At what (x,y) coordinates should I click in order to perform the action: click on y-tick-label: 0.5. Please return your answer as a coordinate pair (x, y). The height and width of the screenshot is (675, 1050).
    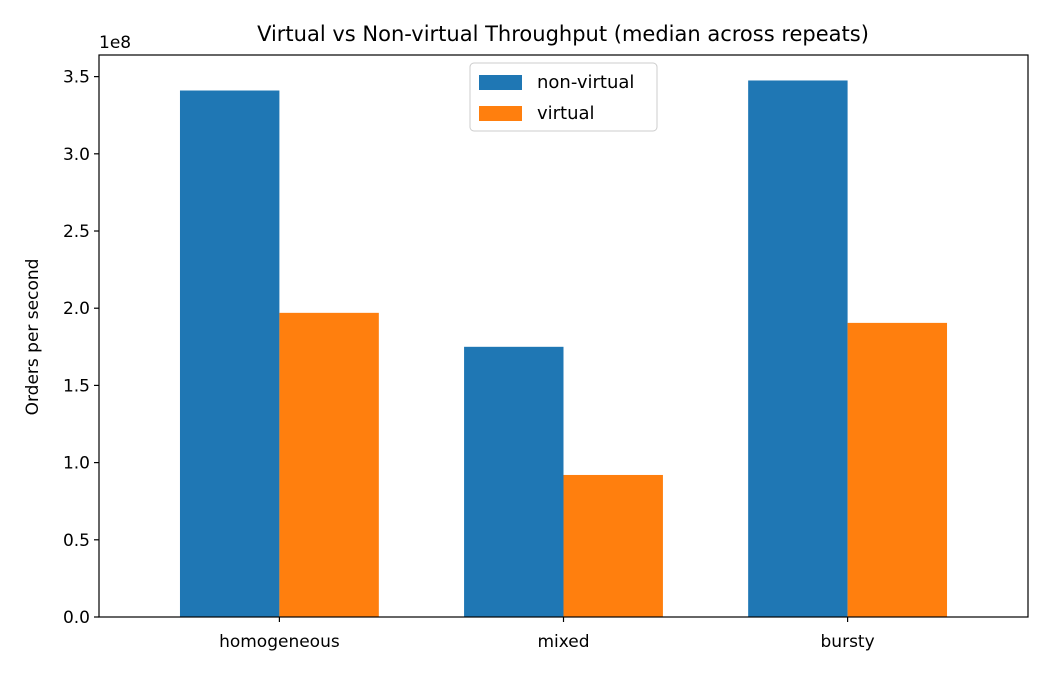
    Looking at the image, I should click on (76, 541).